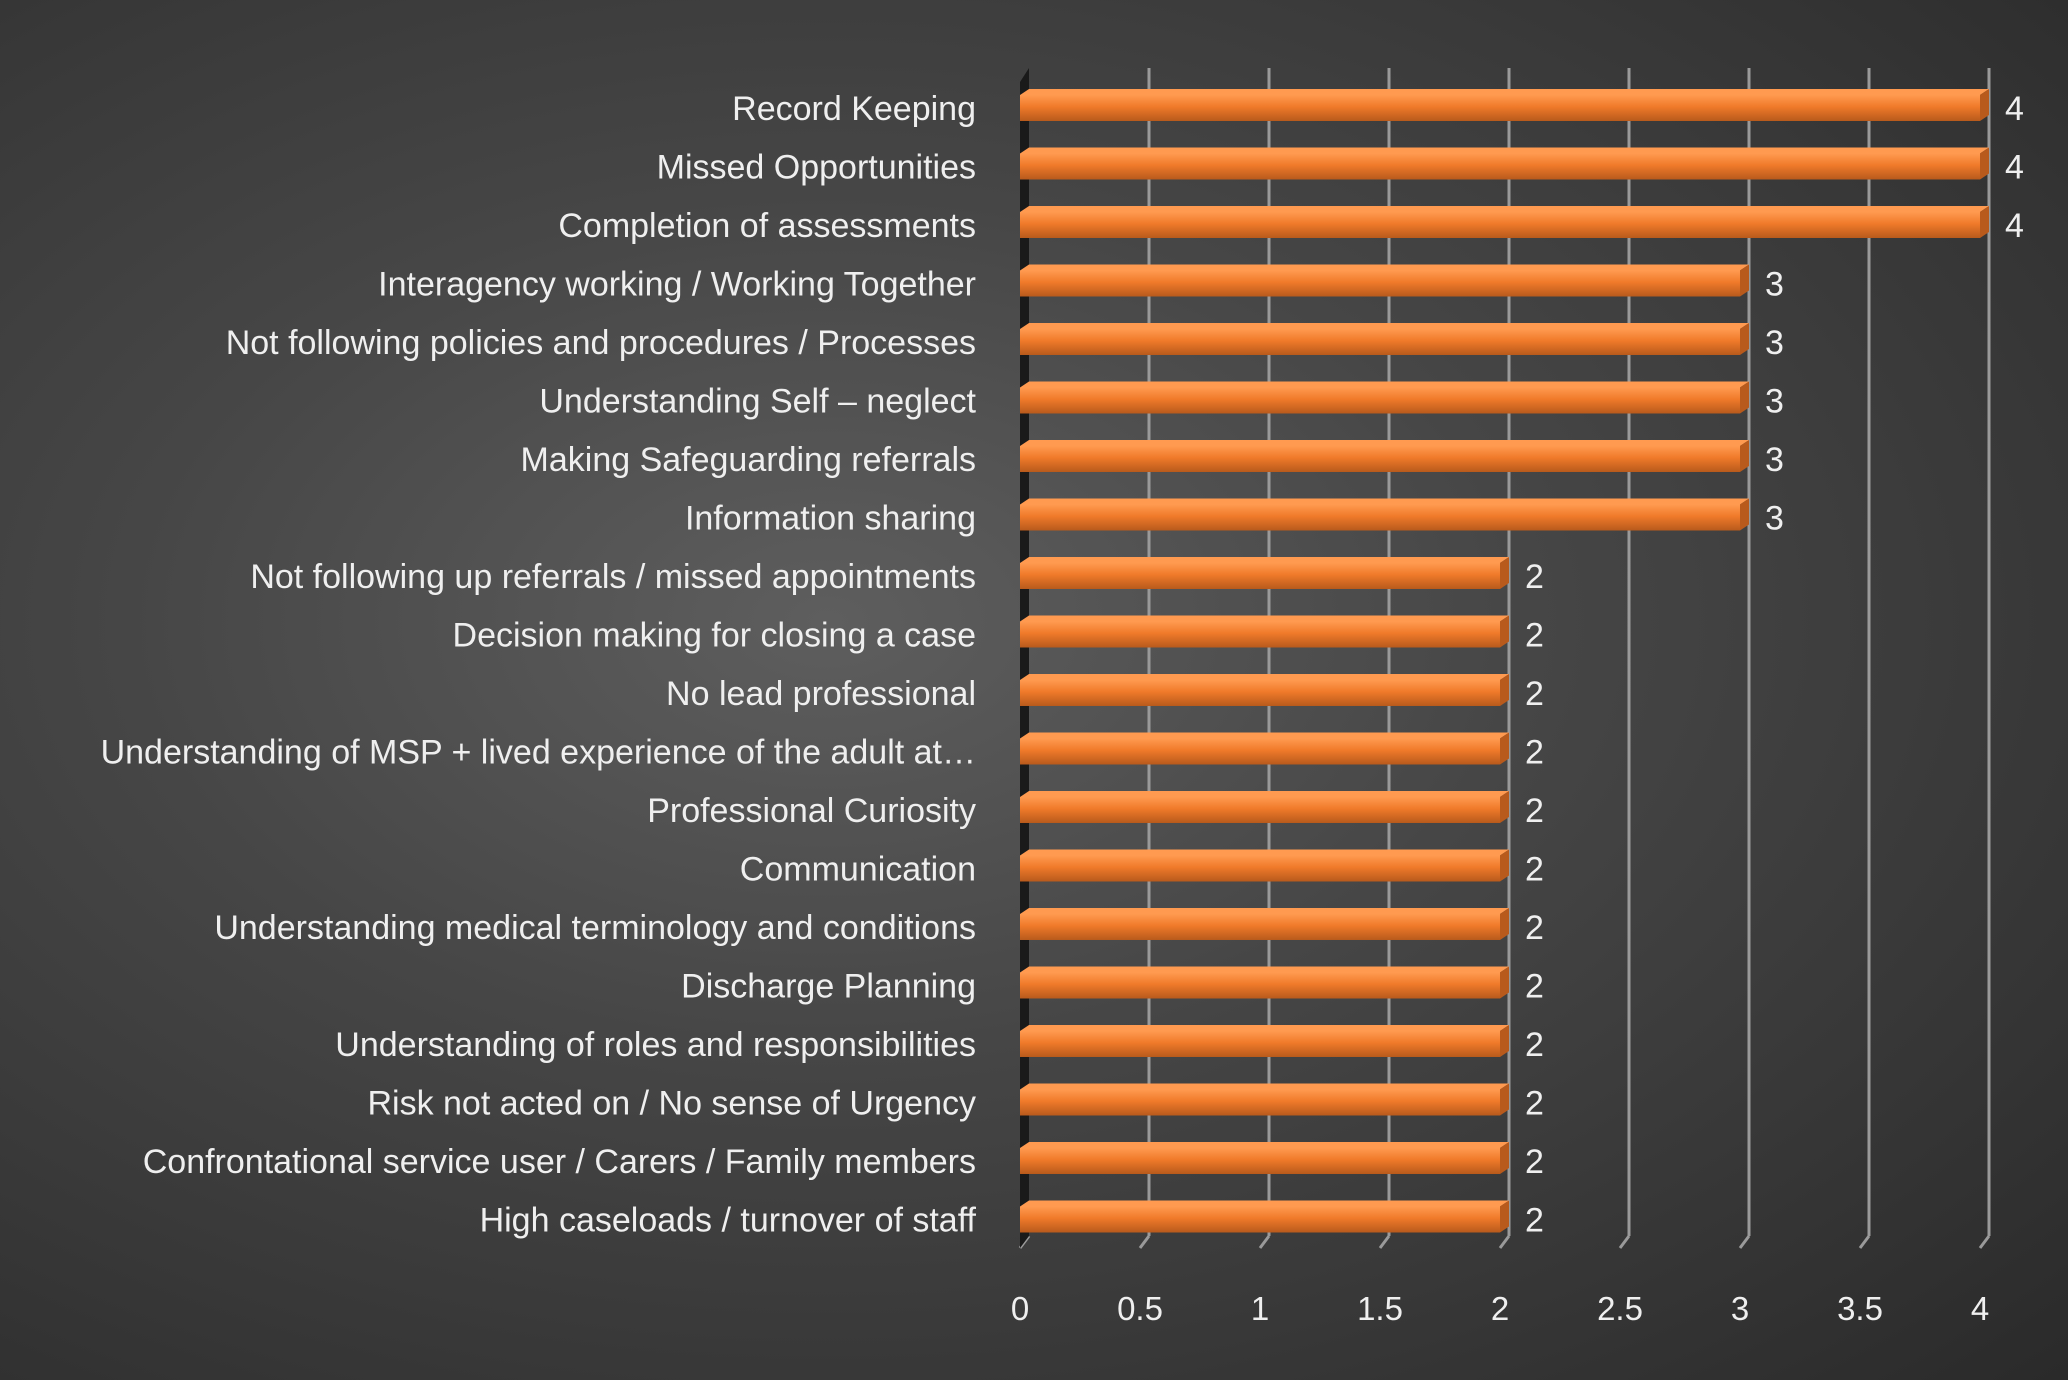  I want to click on x-tick-label: 4, so click(1980, 1308).